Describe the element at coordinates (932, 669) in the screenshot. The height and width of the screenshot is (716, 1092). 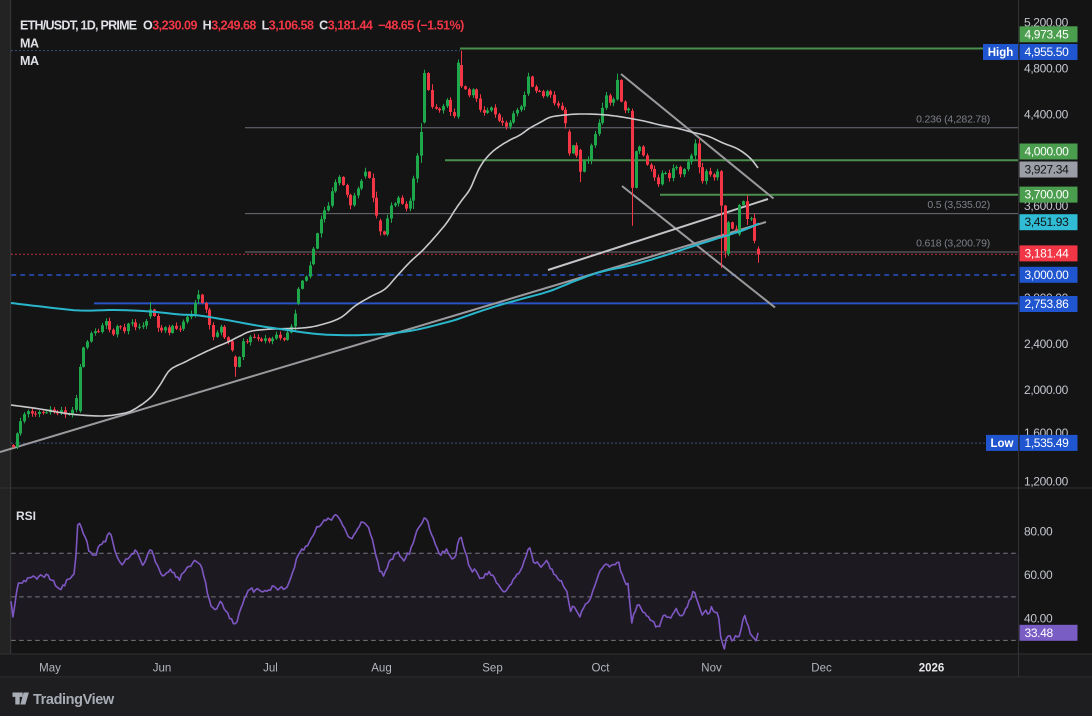
I see `svg-text: 2026` at that location.